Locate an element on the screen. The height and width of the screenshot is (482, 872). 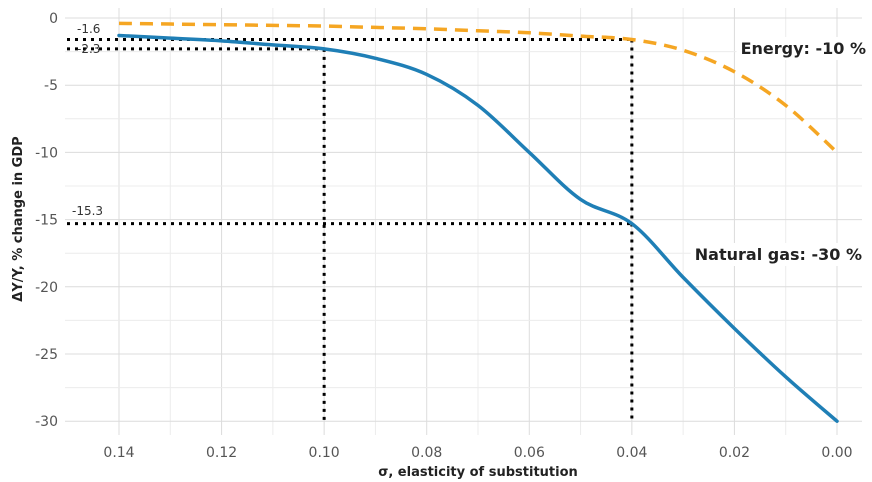
series-labels: Natural gas: -30 % Energy: -10 % is located at coordinates (780, 151).